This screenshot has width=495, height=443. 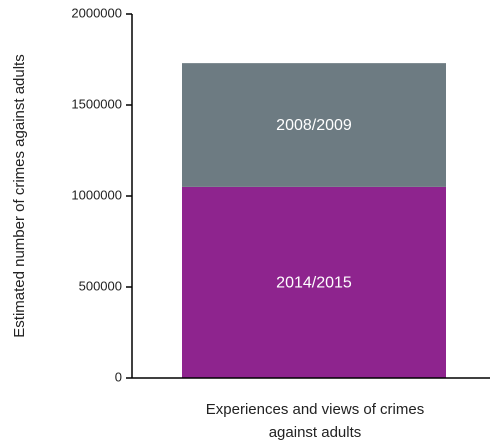 I want to click on x-axis-label-line-2: against adults, so click(x=315, y=432).